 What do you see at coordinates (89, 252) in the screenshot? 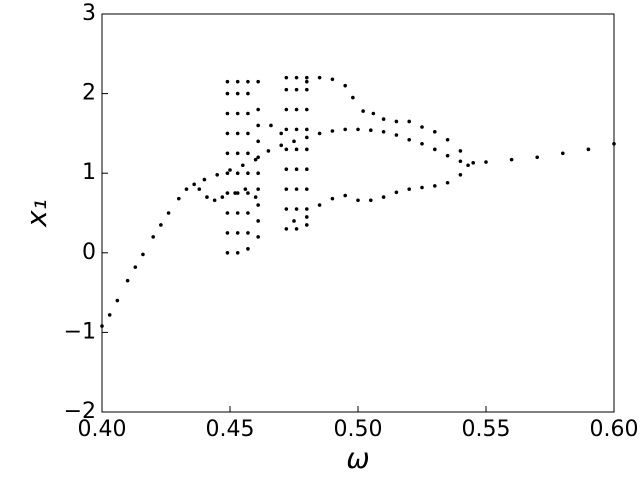
I see `y-tick-label: 0` at bounding box center [89, 252].